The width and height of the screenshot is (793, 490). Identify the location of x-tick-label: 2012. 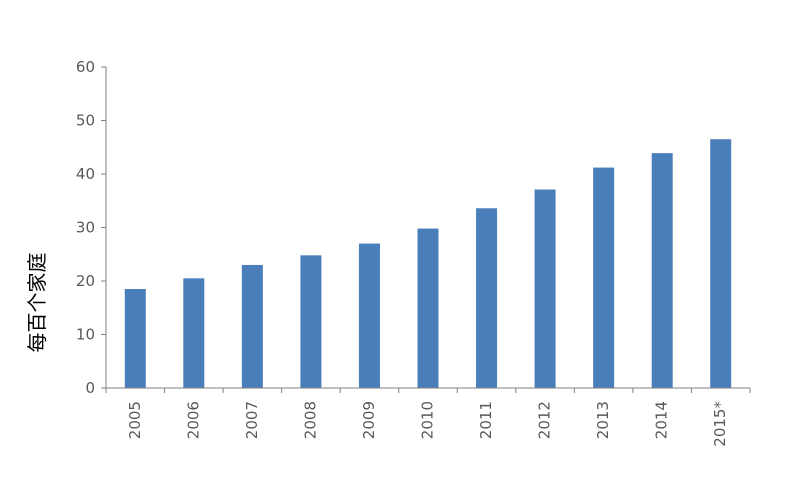
(545, 420).